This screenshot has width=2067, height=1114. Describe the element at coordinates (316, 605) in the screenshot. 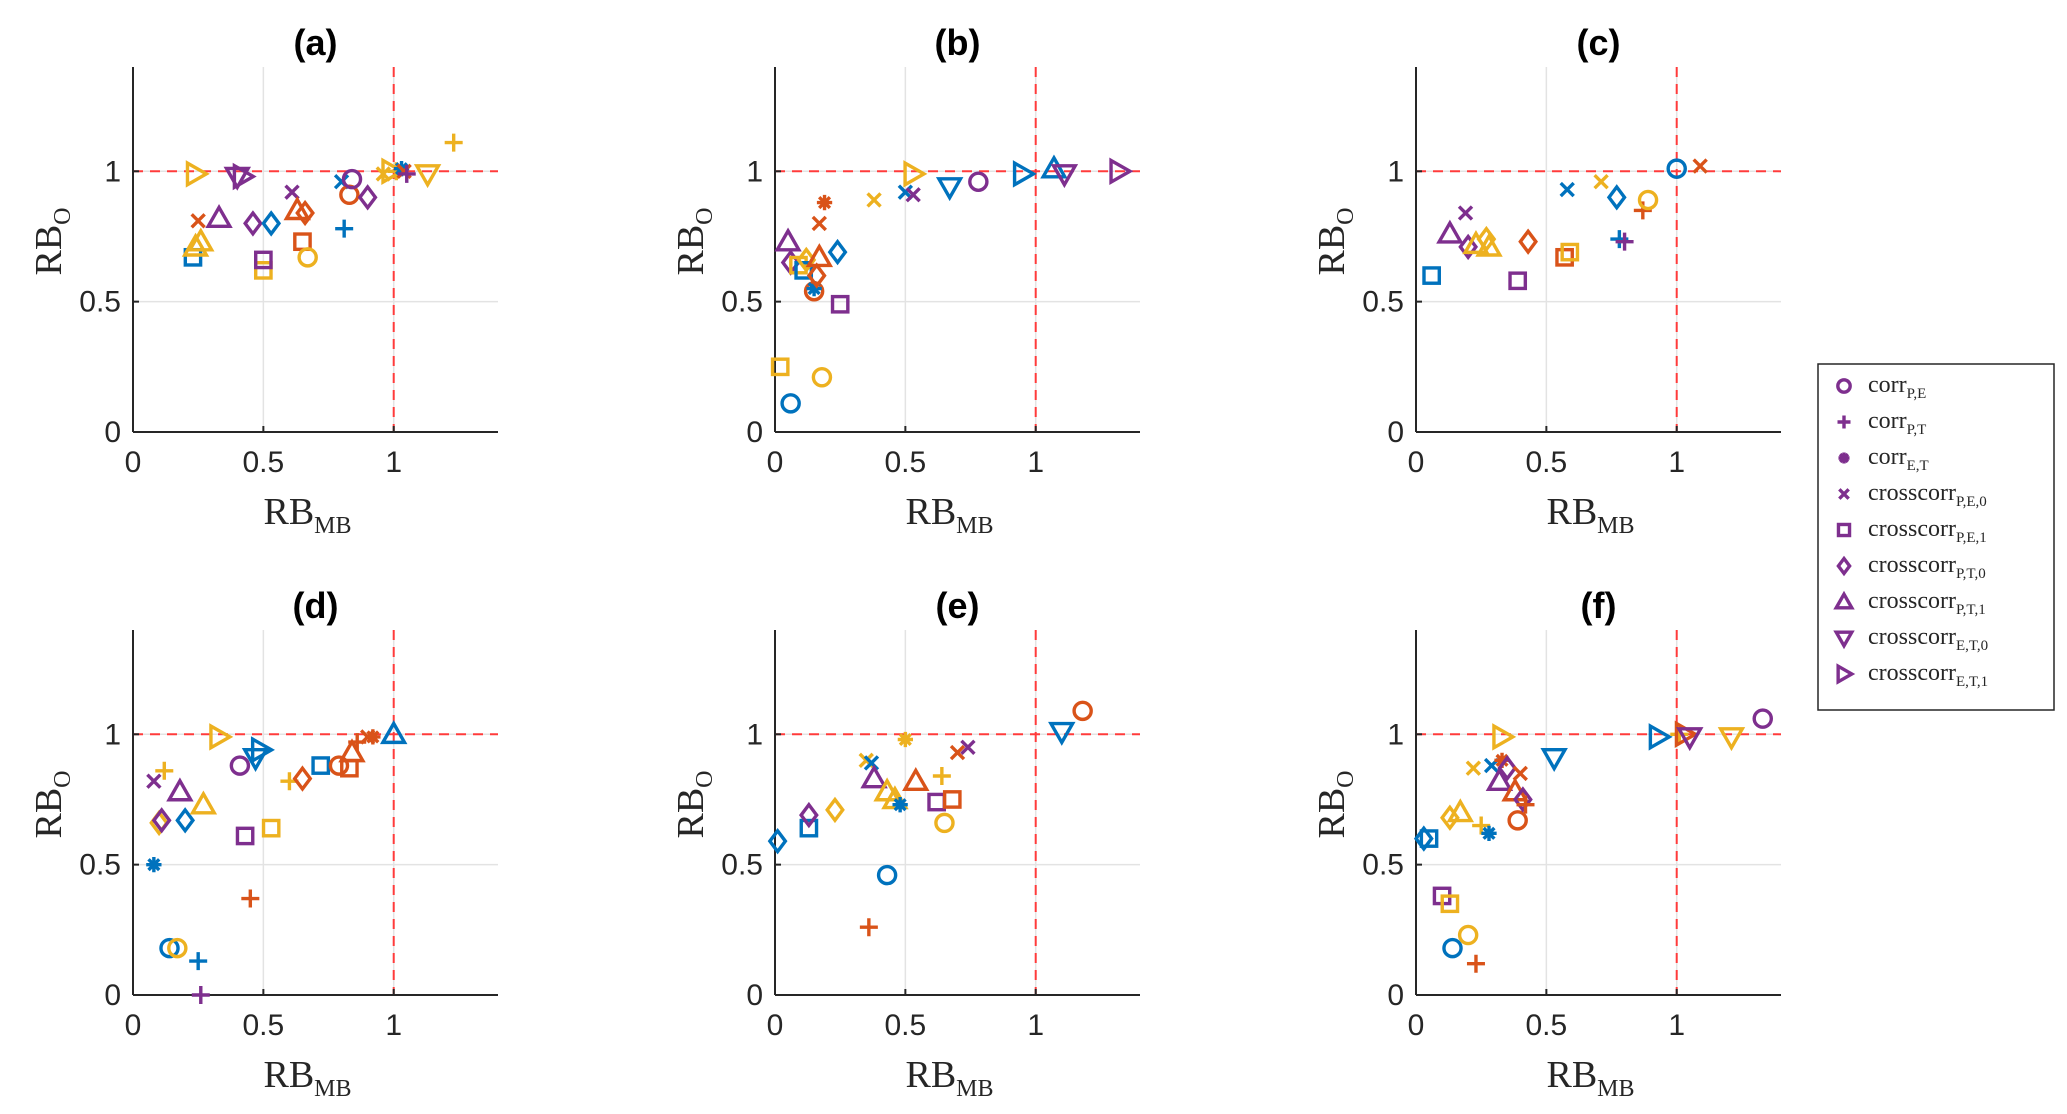

I see `panel-title: (d)` at that location.